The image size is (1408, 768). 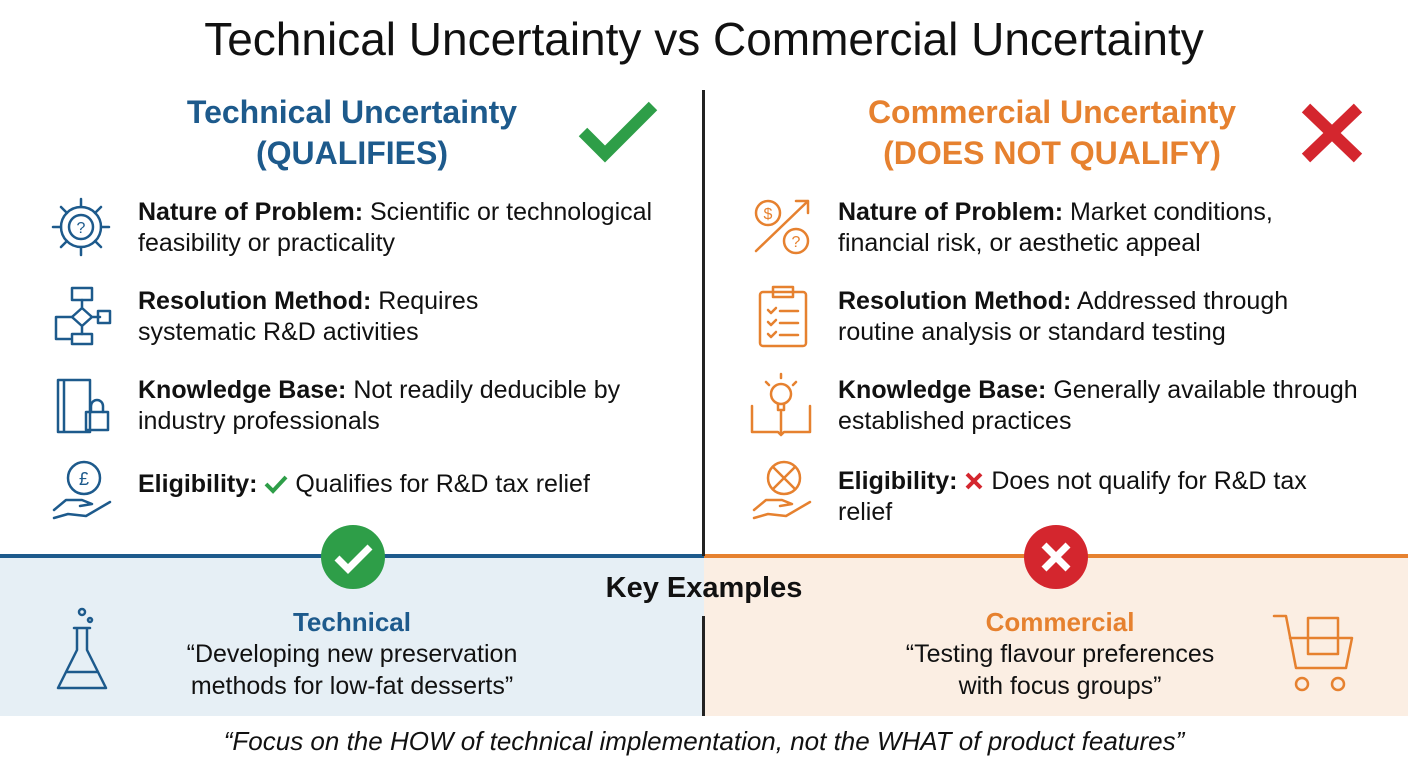 I want to click on text: Technical Uncertainty, so click(x=352, y=112).